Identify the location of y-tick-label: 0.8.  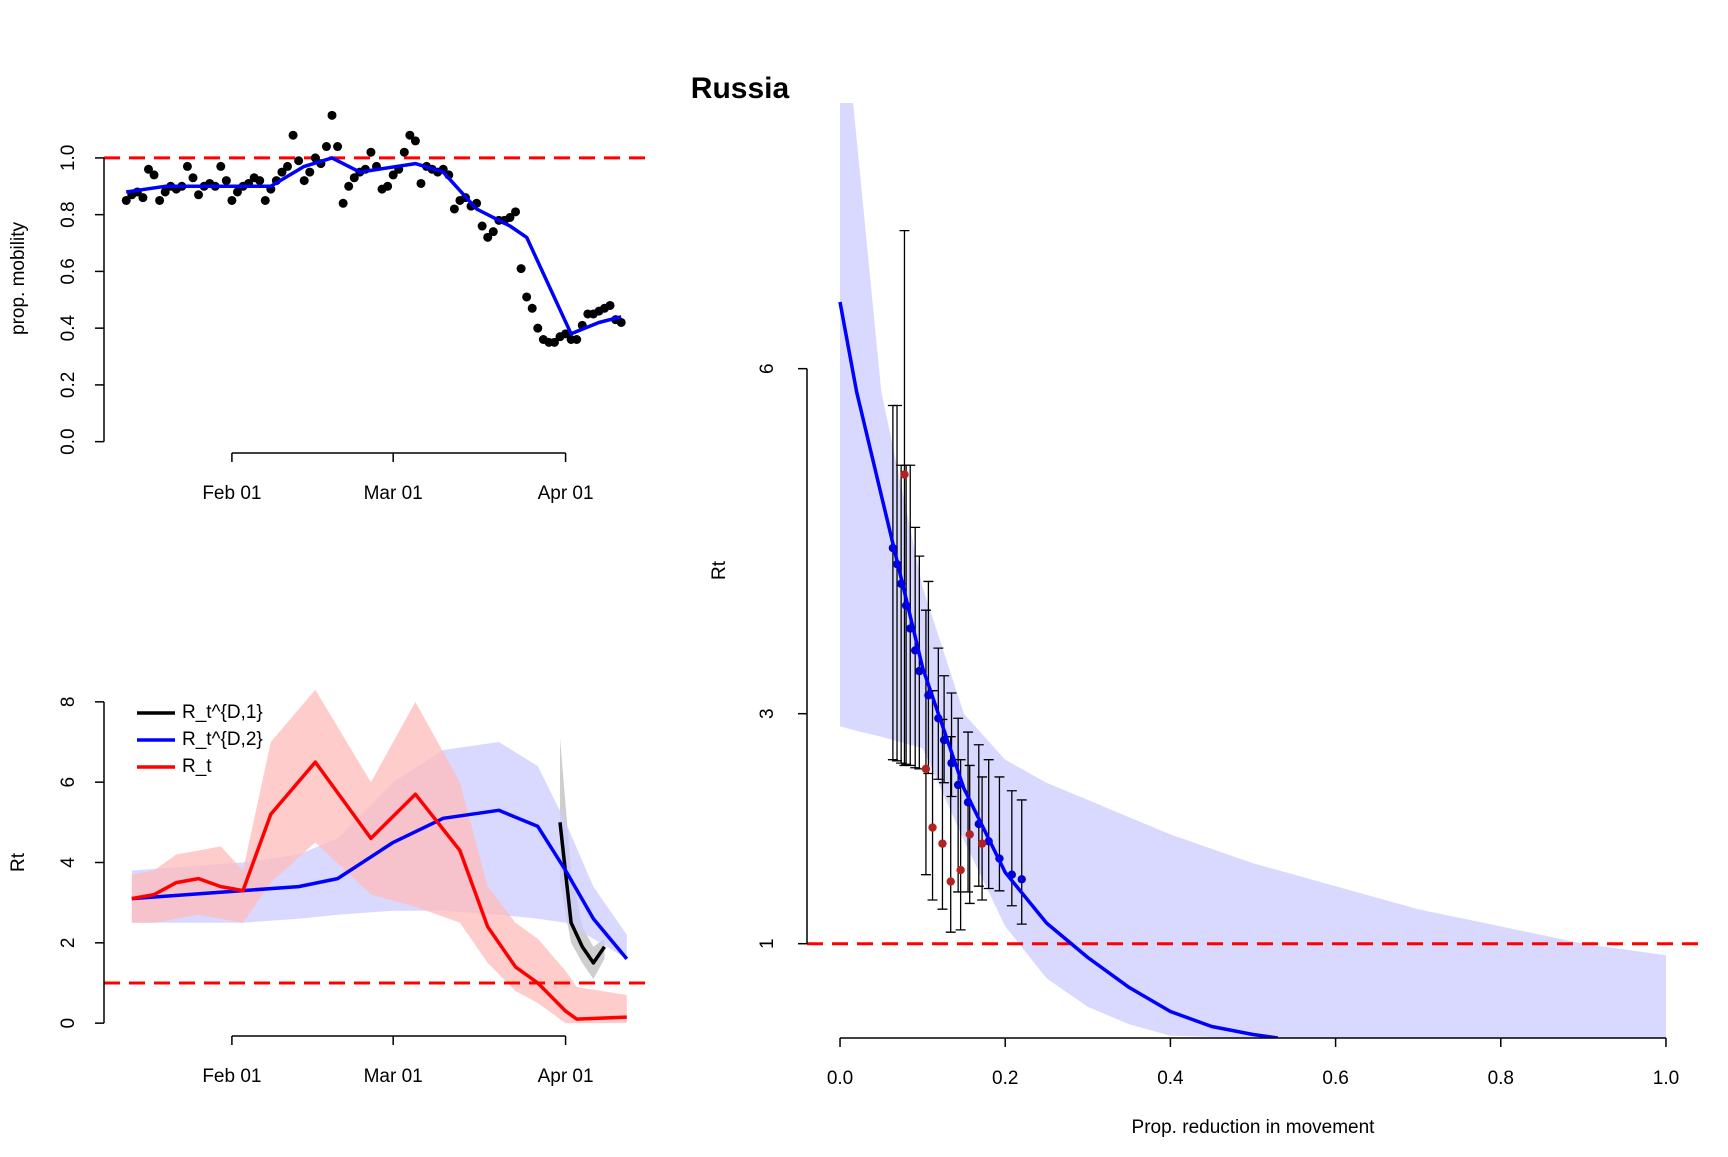
(68, 214).